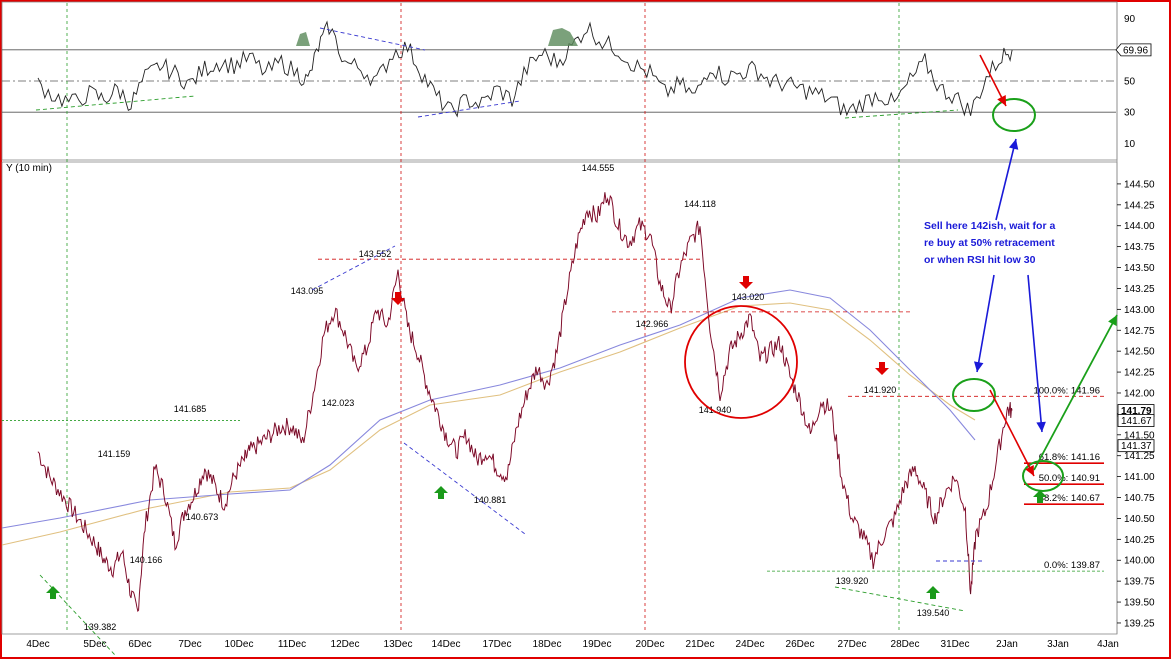 Image resolution: width=1171 pixels, height=659 pixels. What do you see at coordinates (750, 644) in the screenshot?
I see `x-tick-label: 24Dec` at bounding box center [750, 644].